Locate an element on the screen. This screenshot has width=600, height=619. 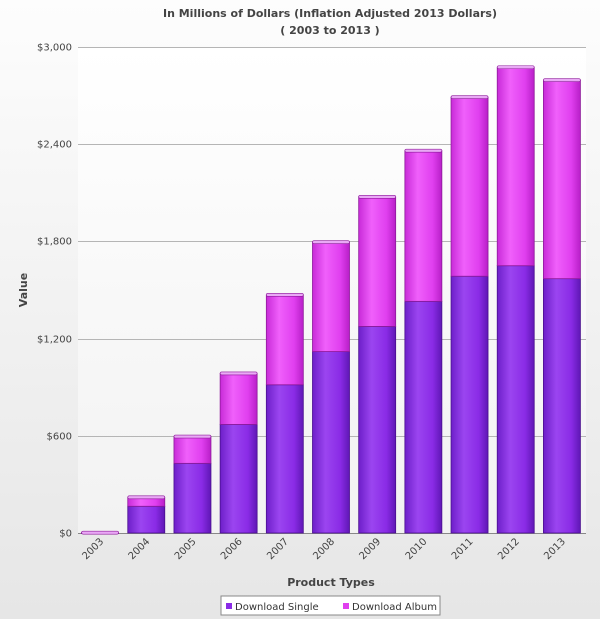
bar-download-single-2006 is located at coordinates (238, 479).